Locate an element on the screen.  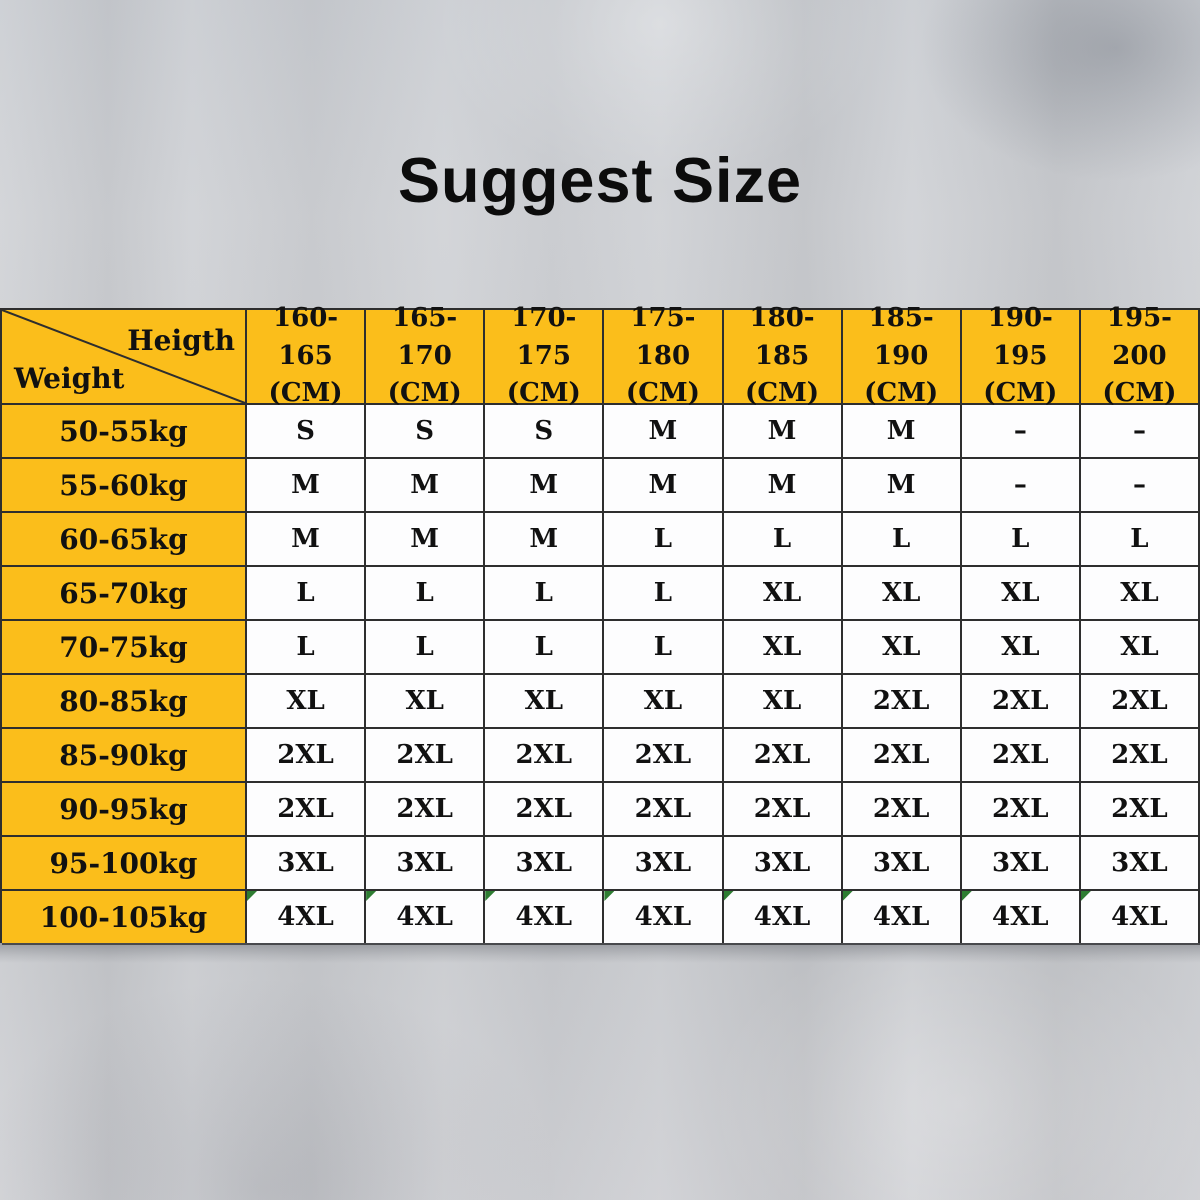
height-column-header: 190-195 (CM) is located at coordinates (1021, 355).